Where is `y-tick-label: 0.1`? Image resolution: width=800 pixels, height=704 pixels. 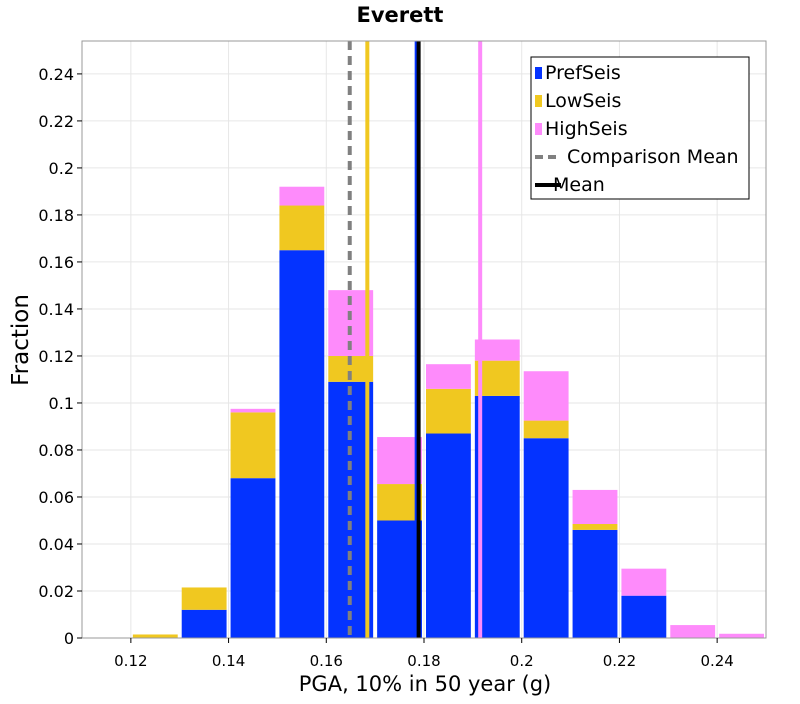
y-tick-label: 0.1 is located at coordinates (61, 403).